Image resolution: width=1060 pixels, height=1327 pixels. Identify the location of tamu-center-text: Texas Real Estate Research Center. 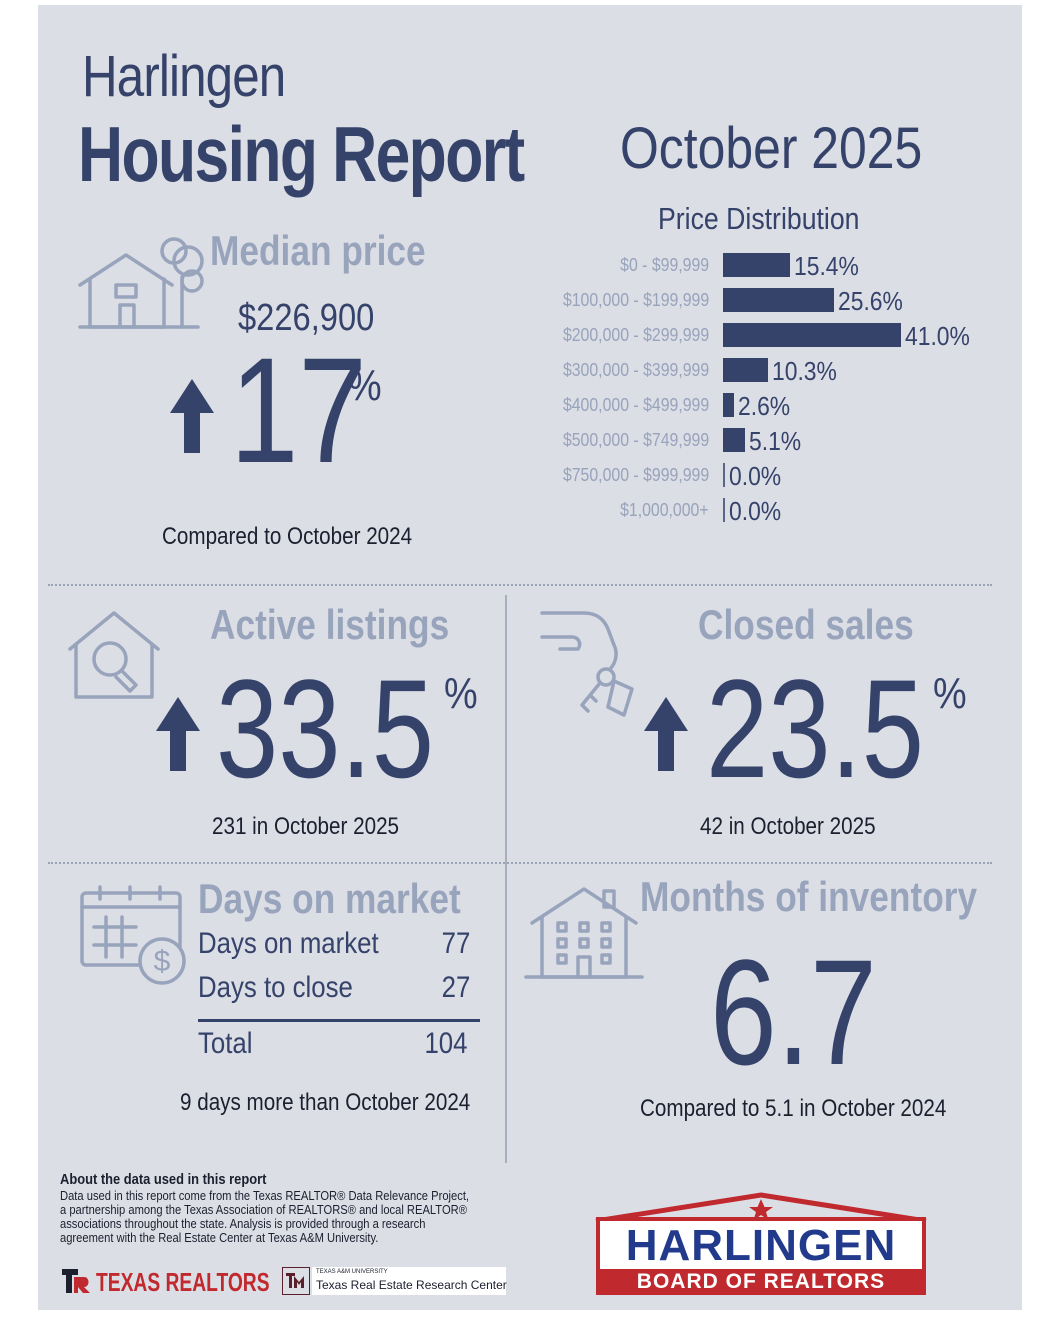
(411, 1285).